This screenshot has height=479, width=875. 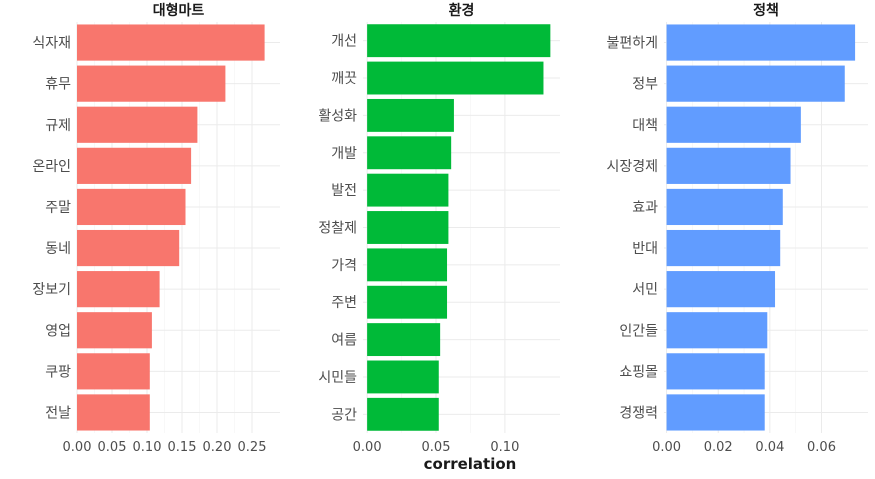 I want to click on x-tick-label: 0.02, so click(x=718, y=447).